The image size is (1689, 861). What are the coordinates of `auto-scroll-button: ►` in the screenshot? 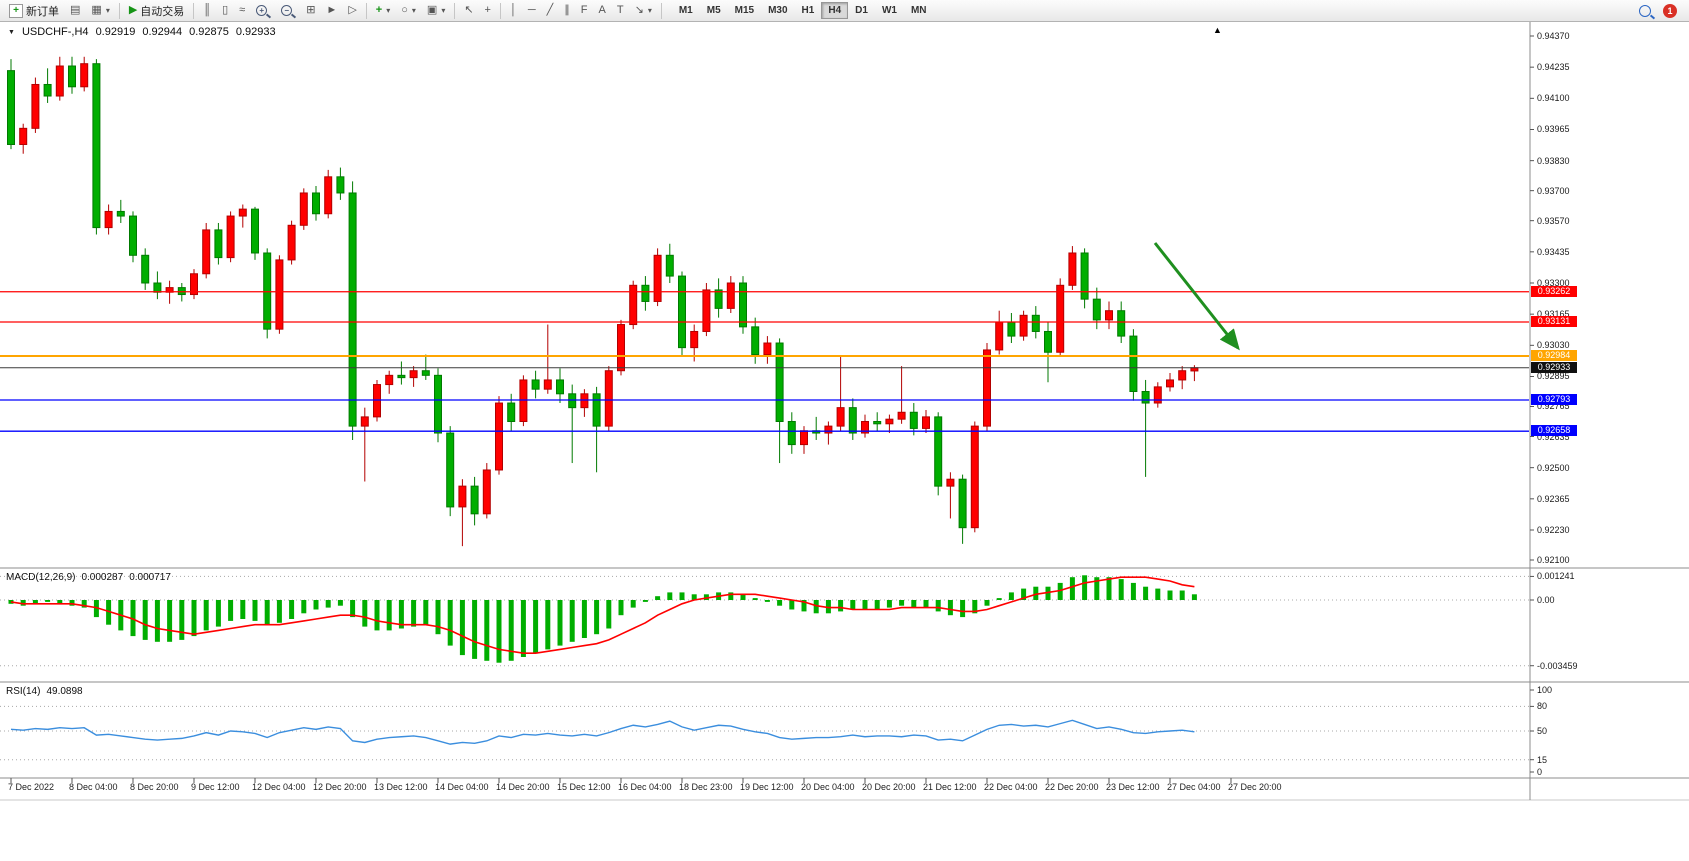 It's located at (331, 11).